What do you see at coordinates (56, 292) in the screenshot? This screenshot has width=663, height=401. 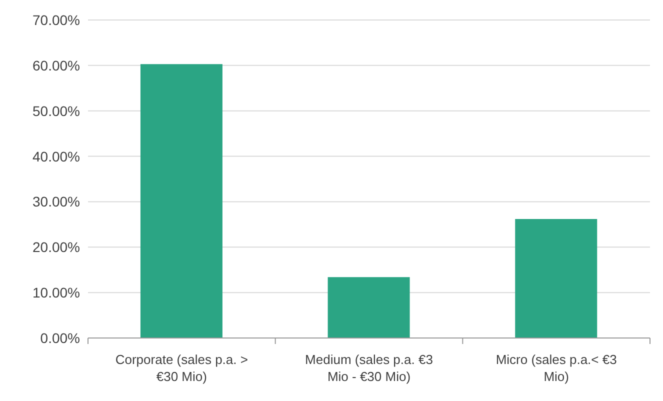 I see `y-tick-label: 10.00%` at bounding box center [56, 292].